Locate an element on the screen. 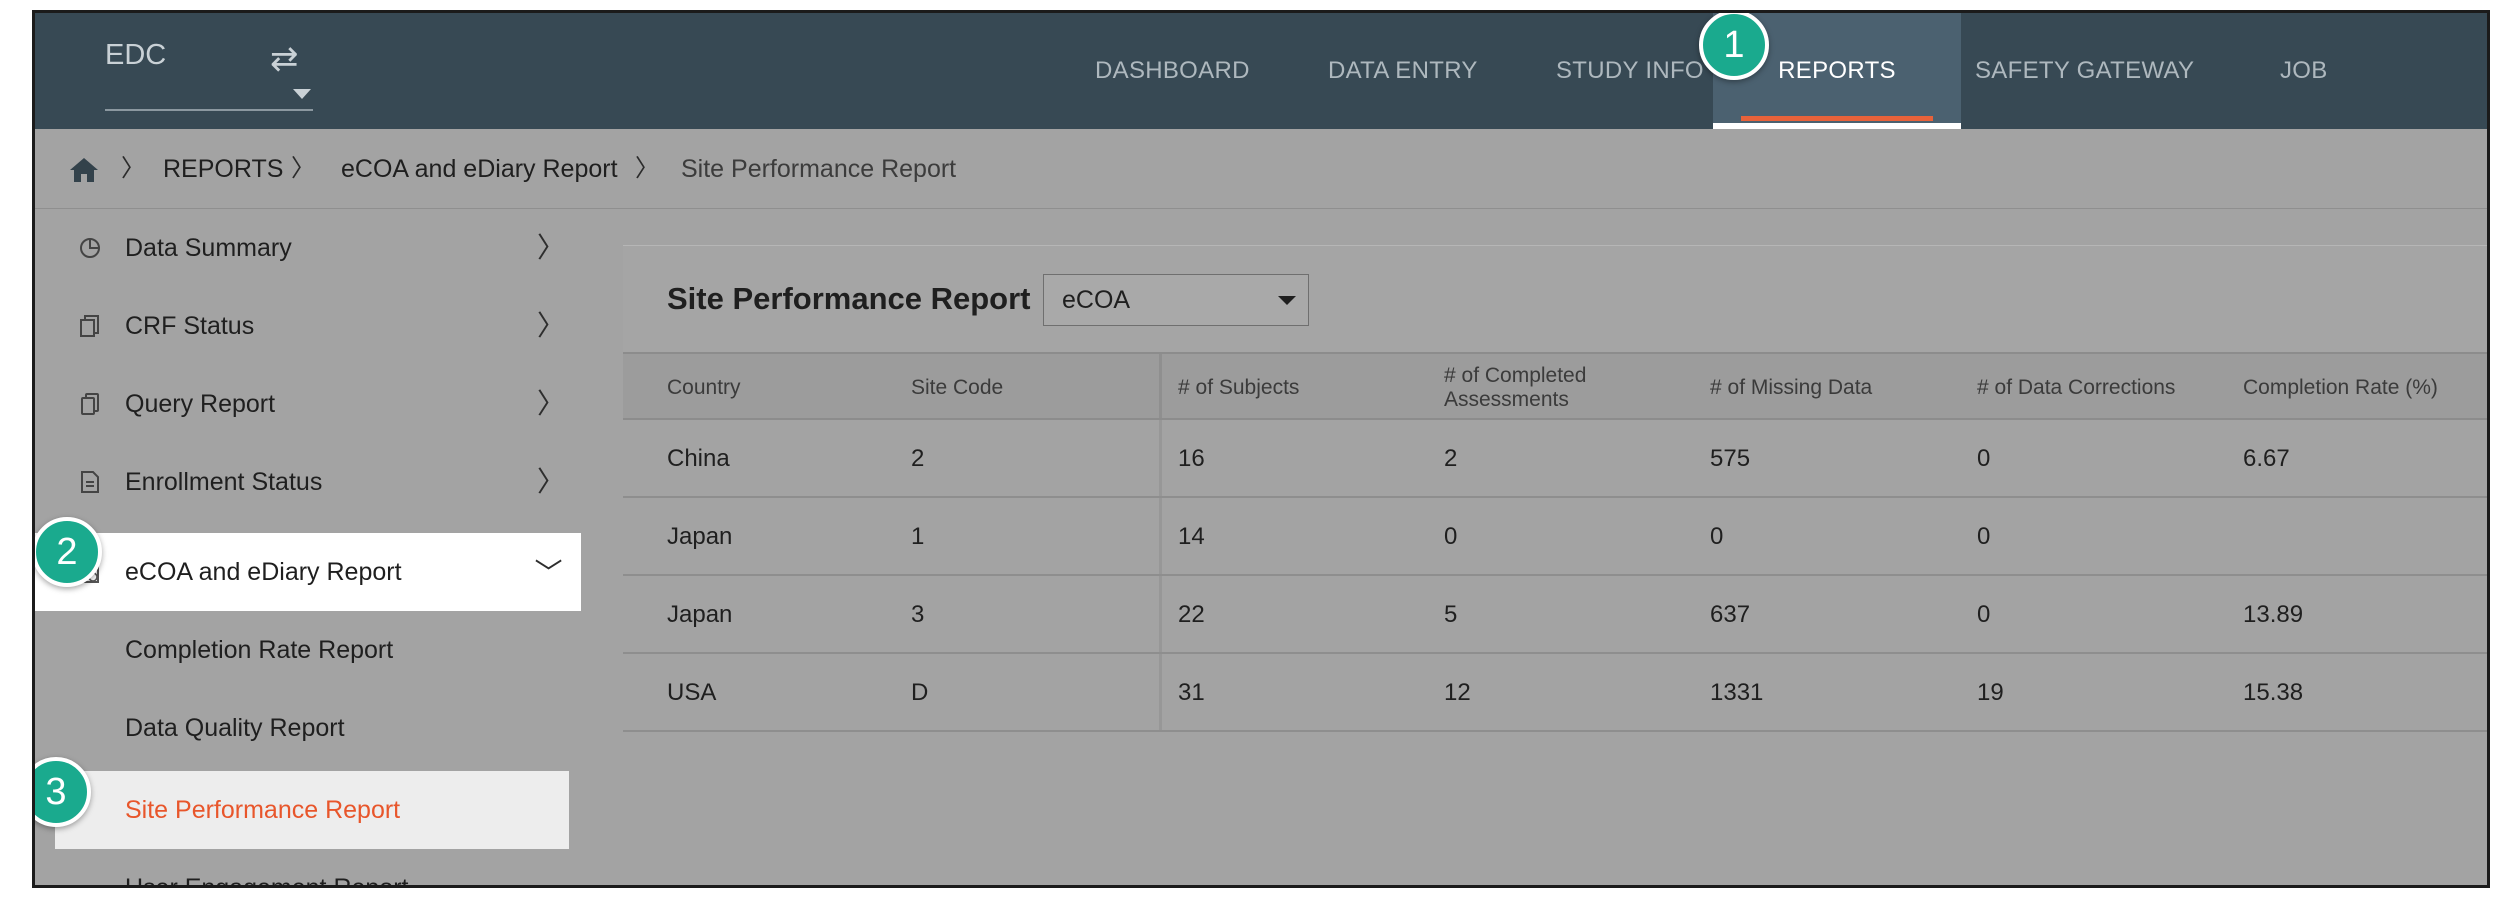 The image size is (2500, 897). cell-completion-rate: 15.38 is located at coordinates (2273, 692).